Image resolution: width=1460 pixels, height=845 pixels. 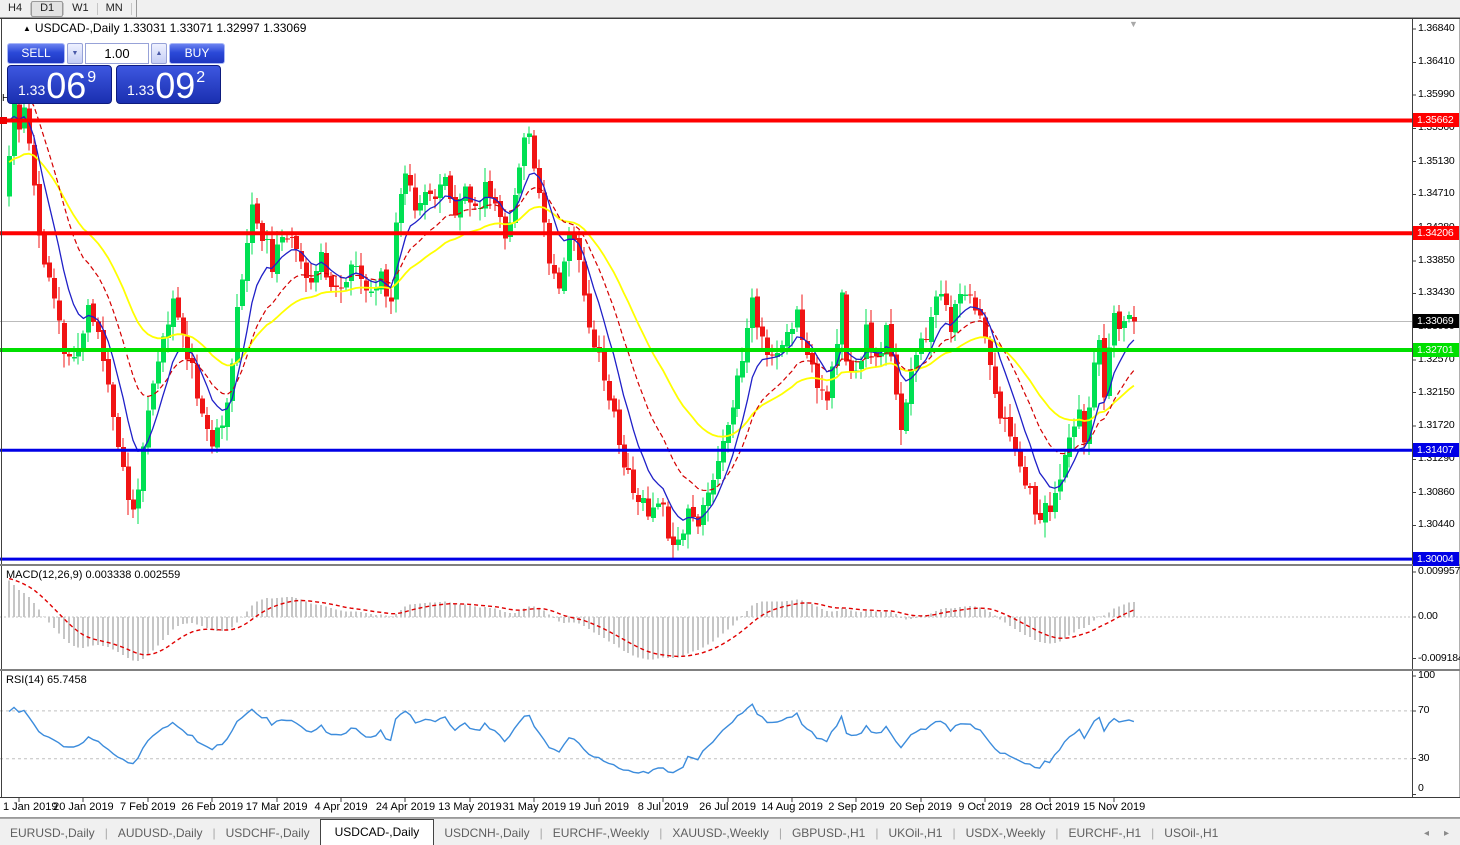 What do you see at coordinates (197, 53) in the screenshot?
I see `buy-button: BUY` at bounding box center [197, 53].